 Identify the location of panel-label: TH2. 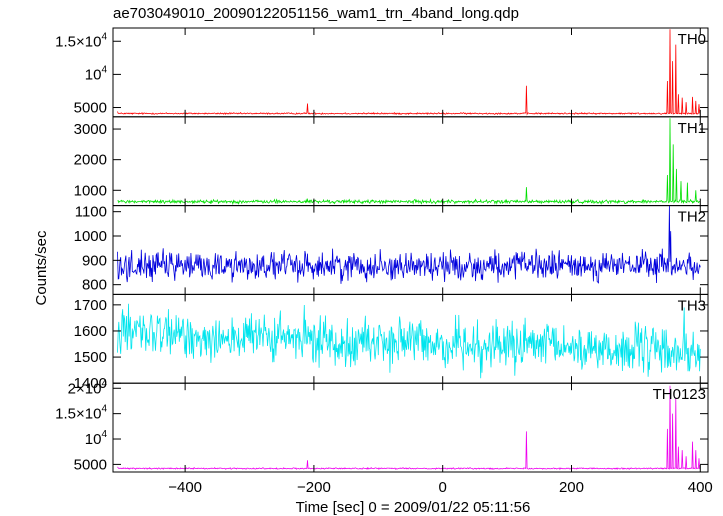
(692, 217).